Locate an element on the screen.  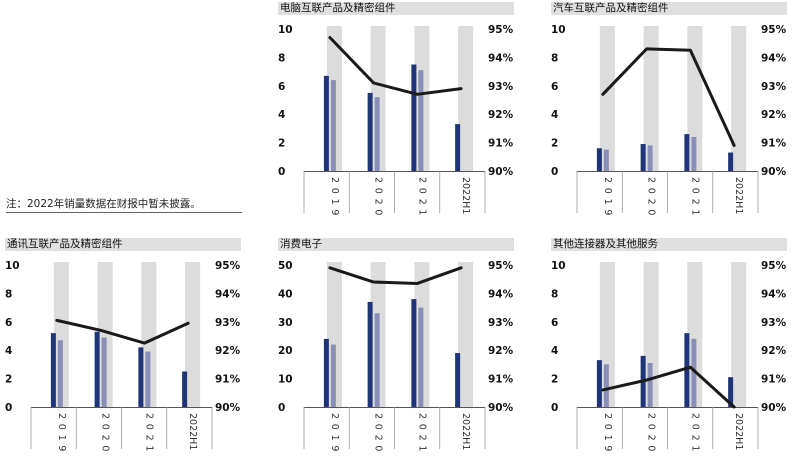
footnote-divider is located at coordinates (124, 212).